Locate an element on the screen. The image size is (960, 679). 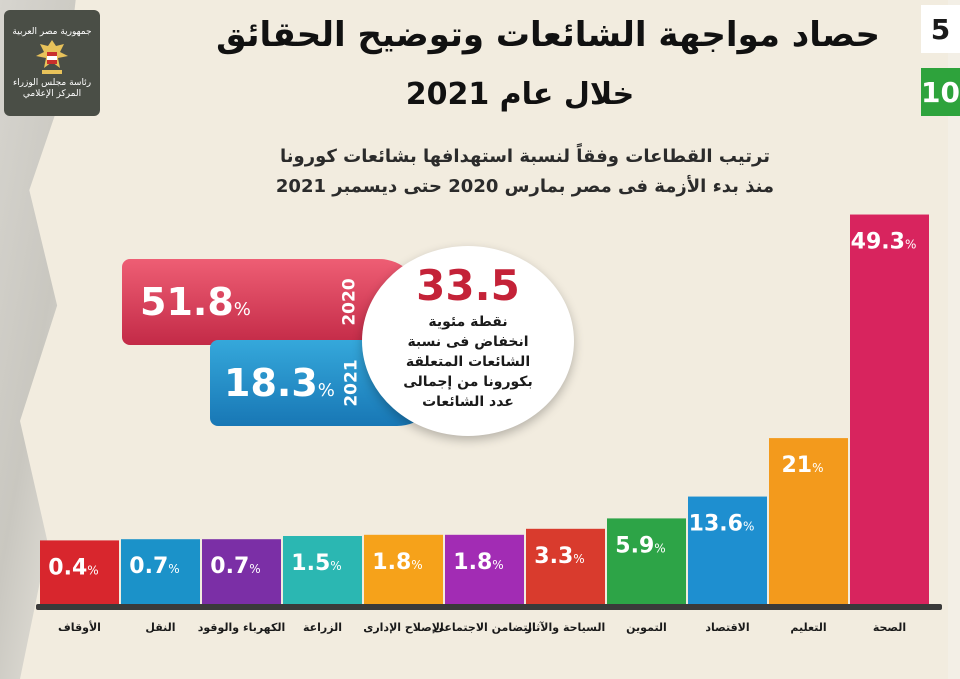
share-2021-value-wrap: 18.3% is located at coordinates (279, 387).